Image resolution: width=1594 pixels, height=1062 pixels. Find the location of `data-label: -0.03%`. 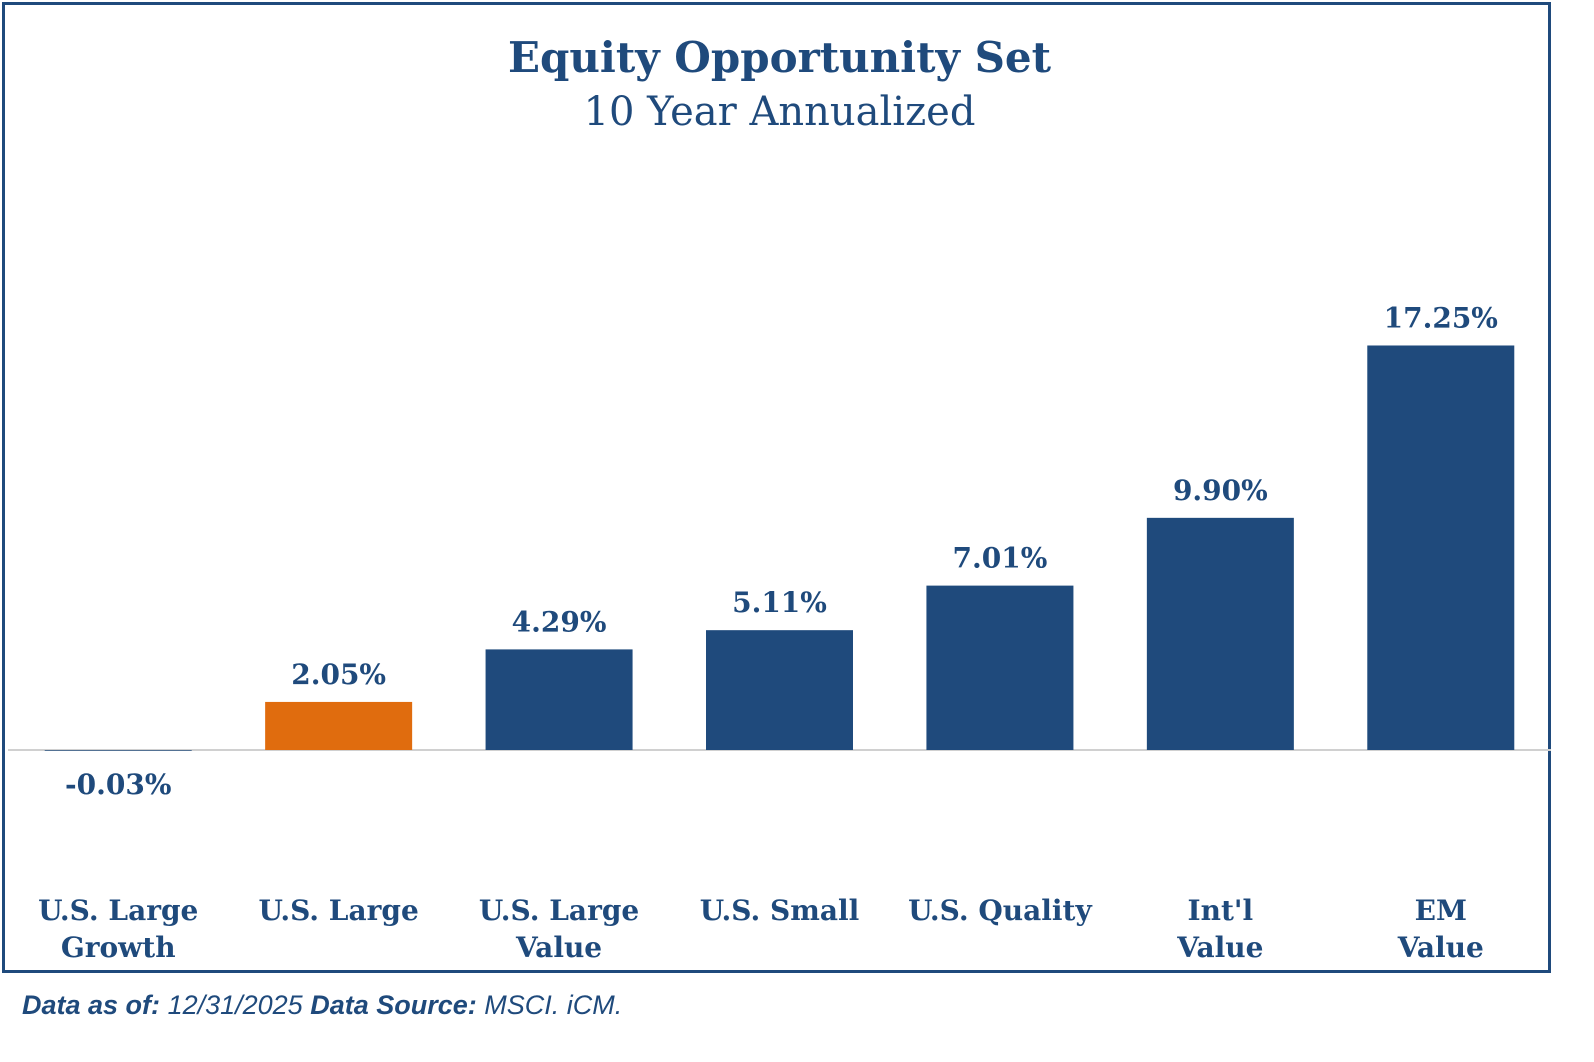

data-label: -0.03% is located at coordinates (118, 784).